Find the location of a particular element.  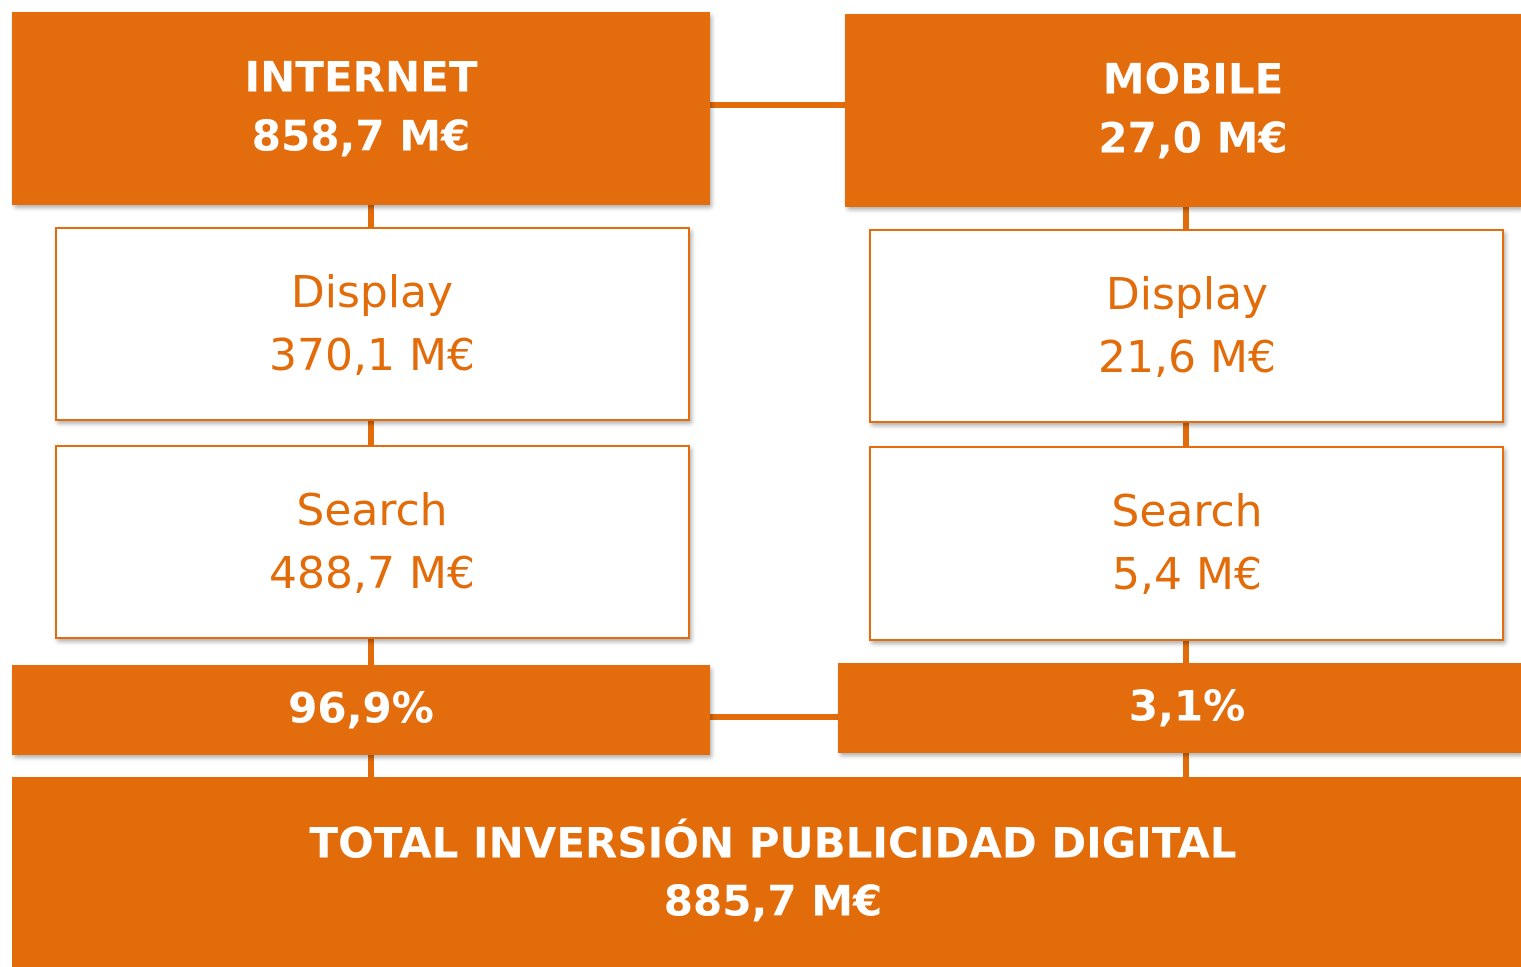

item-value: 21,6 M€ is located at coordinates (1187, 357).